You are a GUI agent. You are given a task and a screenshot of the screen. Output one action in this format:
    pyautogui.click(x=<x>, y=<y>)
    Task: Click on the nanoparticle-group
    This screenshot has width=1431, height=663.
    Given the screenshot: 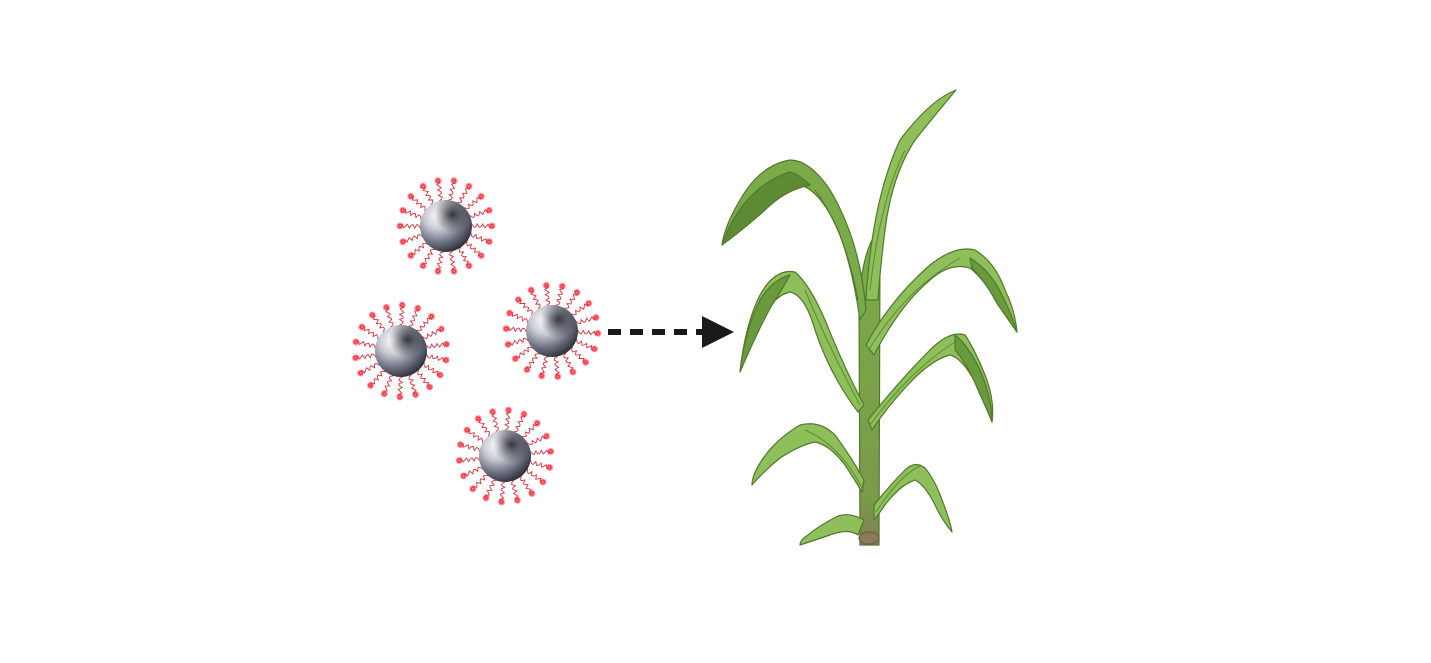 What is the action you would take?
    pyautogui.click(x=476, y=341)
    